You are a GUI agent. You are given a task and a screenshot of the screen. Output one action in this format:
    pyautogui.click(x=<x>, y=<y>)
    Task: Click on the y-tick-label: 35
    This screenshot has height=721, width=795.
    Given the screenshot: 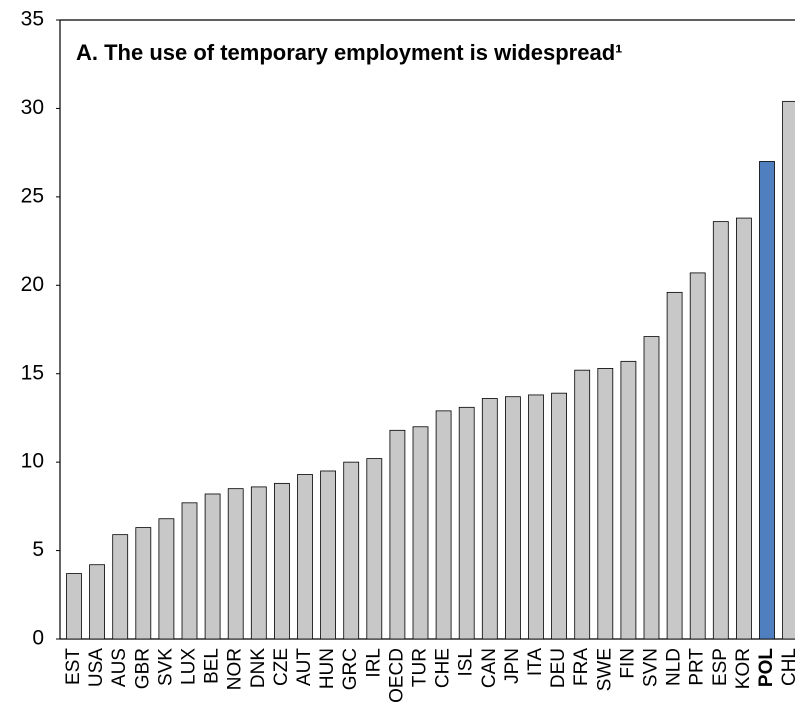 What is the action you would take?
    pyautogui.click(x=32, y=19)
    